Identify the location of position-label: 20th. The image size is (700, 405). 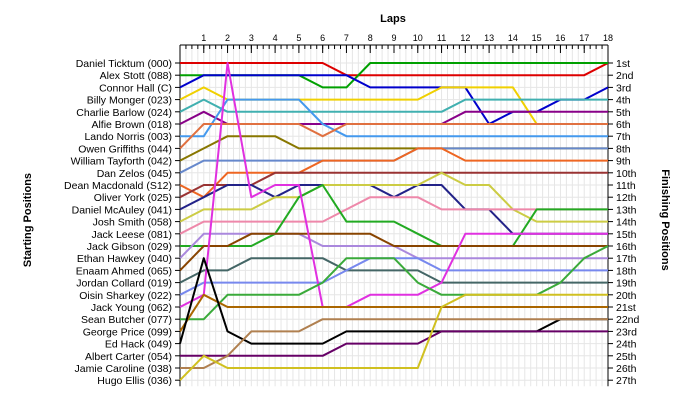
(626, 296).